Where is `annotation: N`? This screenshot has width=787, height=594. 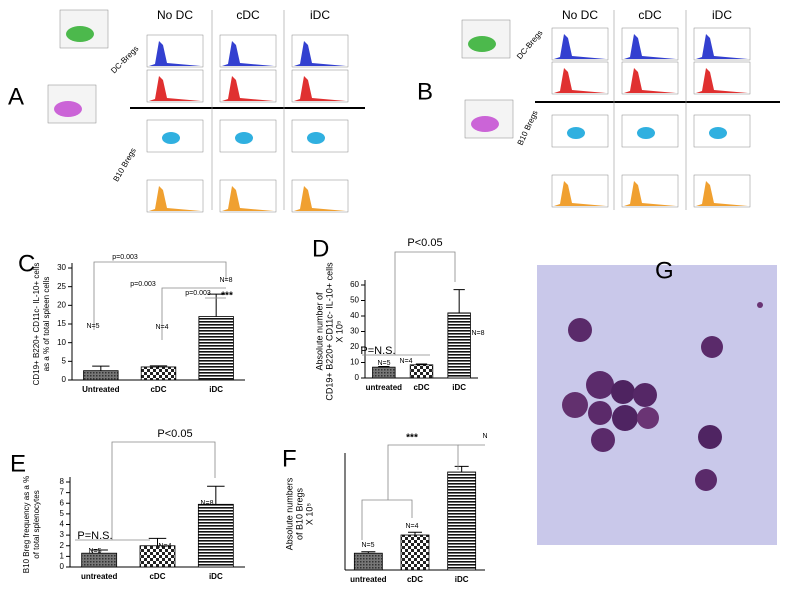 annotation: N is located at coordinates (484, 436).